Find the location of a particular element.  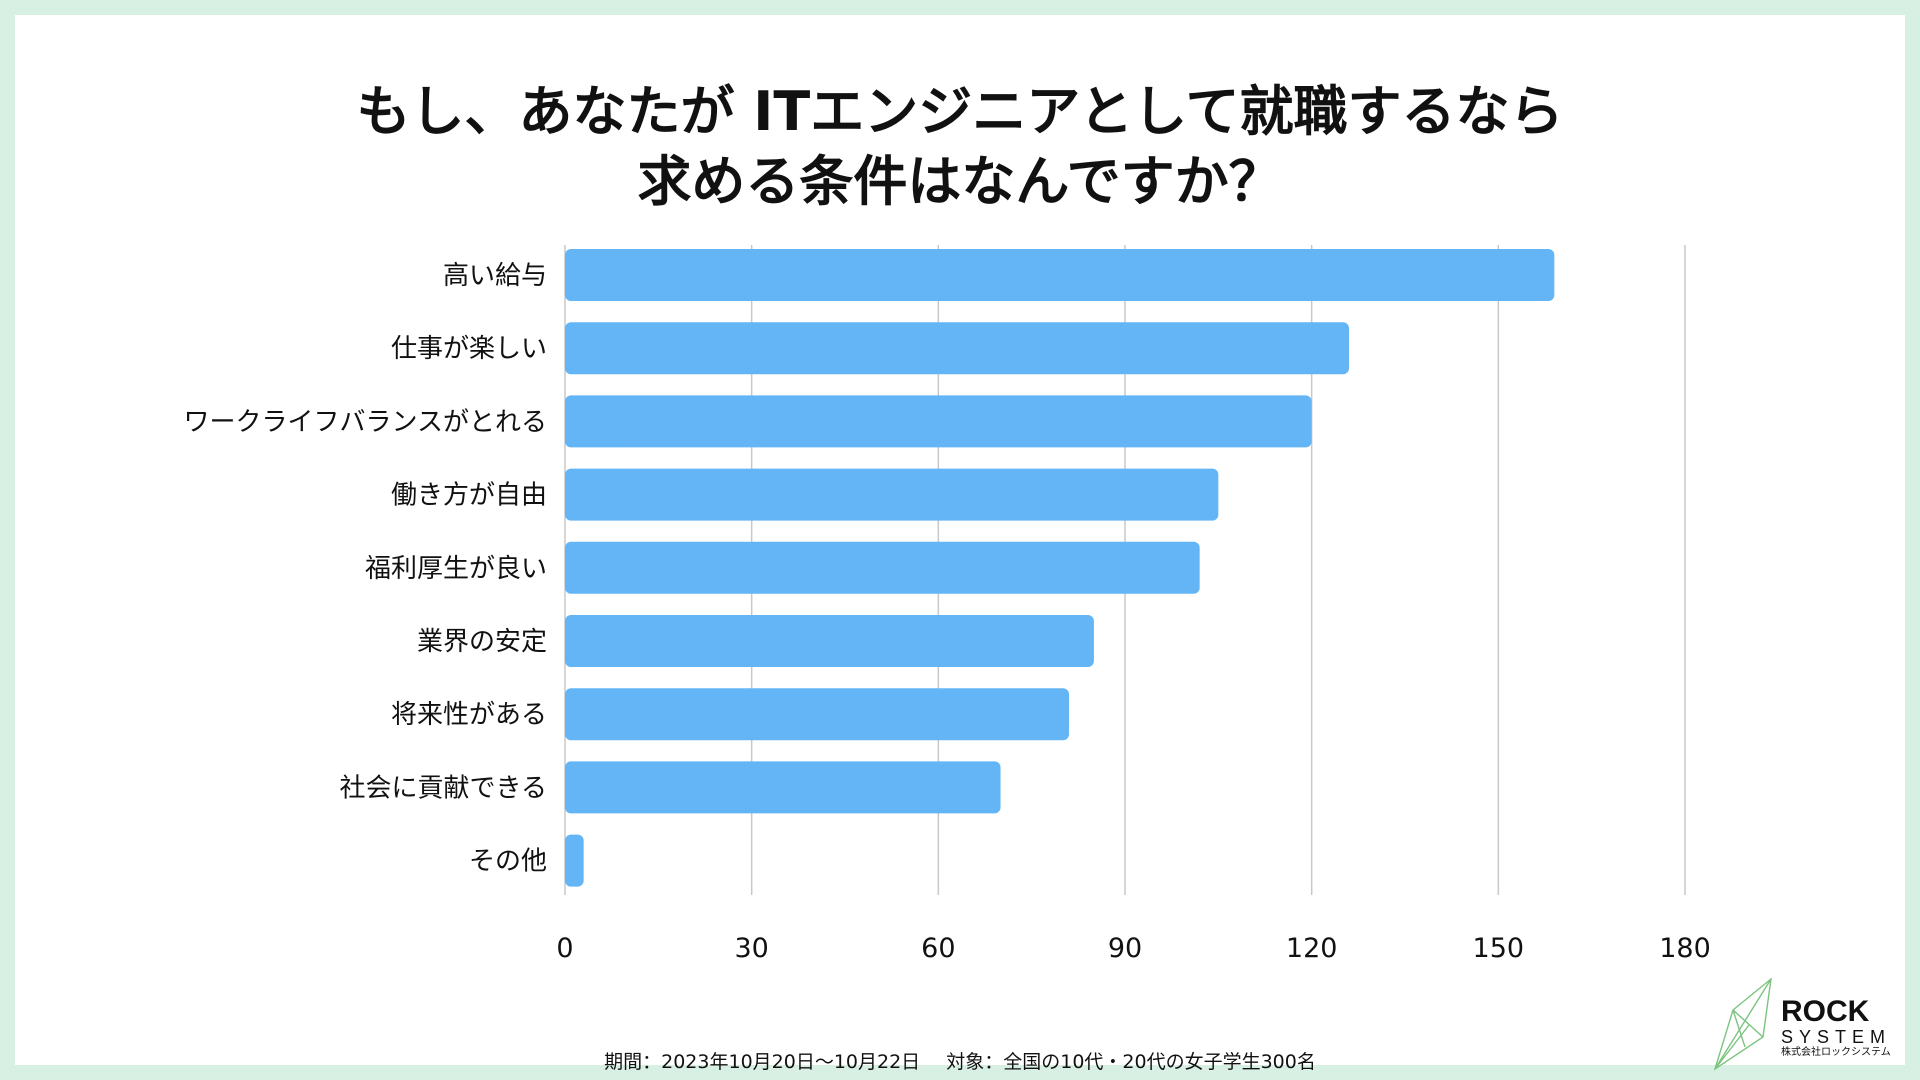

logo-name-bottom: SYSTEM is located at coordinates (1836, 1037).